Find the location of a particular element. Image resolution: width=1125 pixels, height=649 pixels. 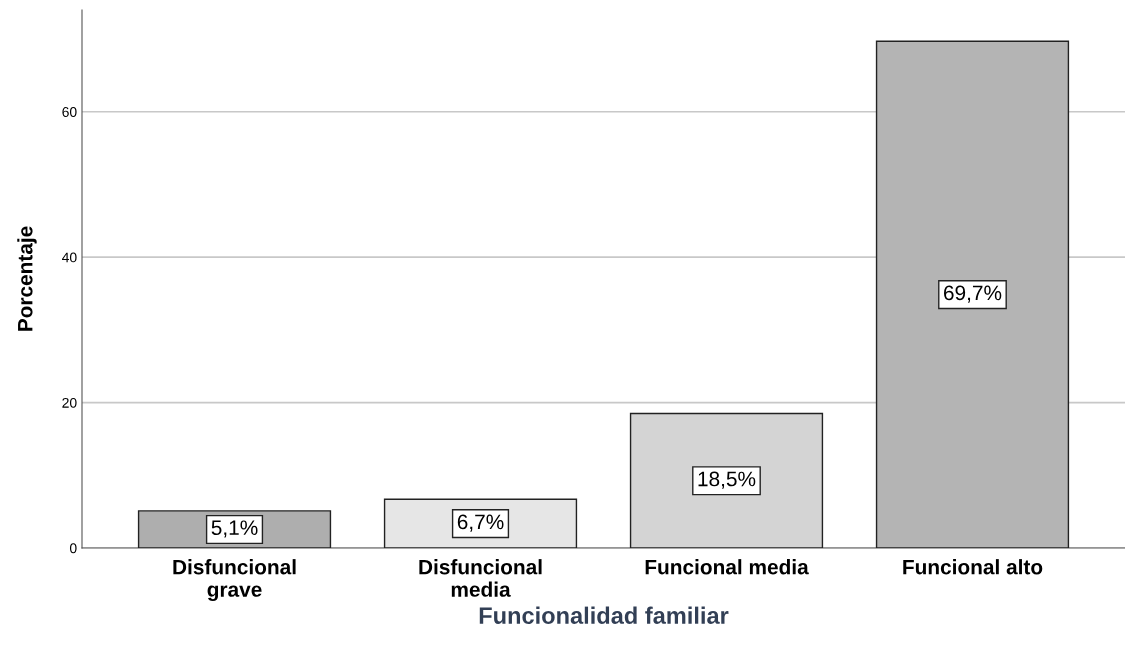

y-axis-title: Porcentaje is located at coordinates (27, 278).